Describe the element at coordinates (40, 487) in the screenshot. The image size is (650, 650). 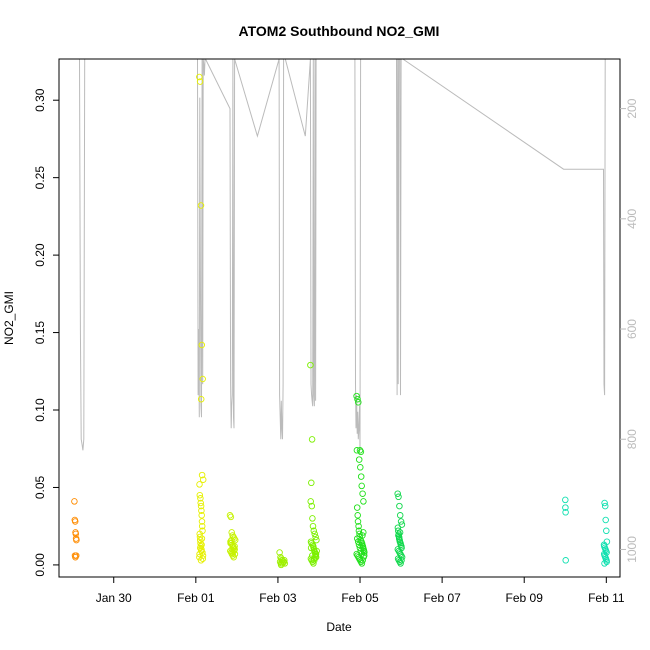
I see `y-tick-label: 0.05` at that location.